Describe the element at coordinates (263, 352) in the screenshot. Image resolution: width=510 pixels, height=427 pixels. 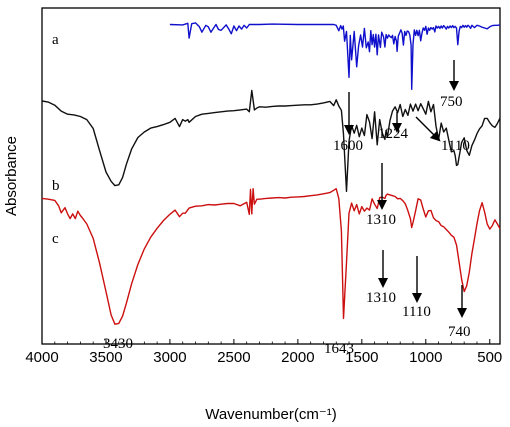
I see `x-axis: 4000 3500 3000 2500 2000 1500 1000 500` at that location.